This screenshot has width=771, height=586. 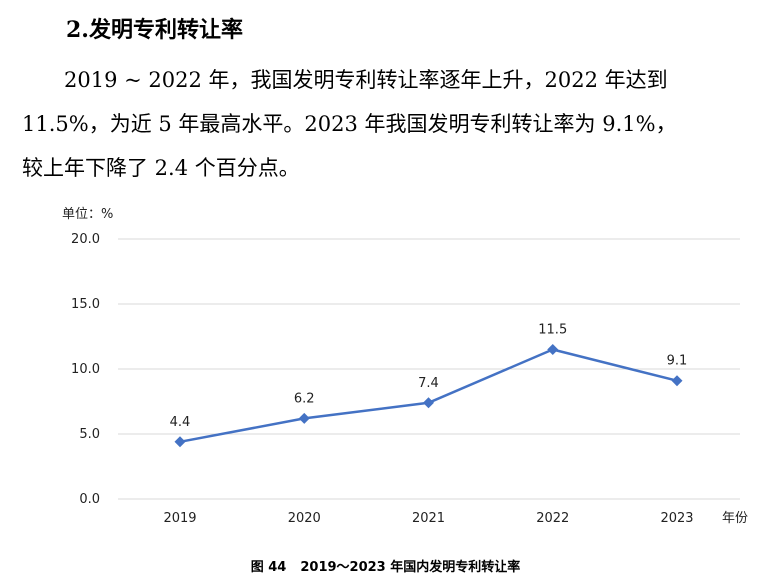 I want to click on y-axis-ticks: 0.0 5.0 10.0 15.0 20.0, so click(x=85, y=369).